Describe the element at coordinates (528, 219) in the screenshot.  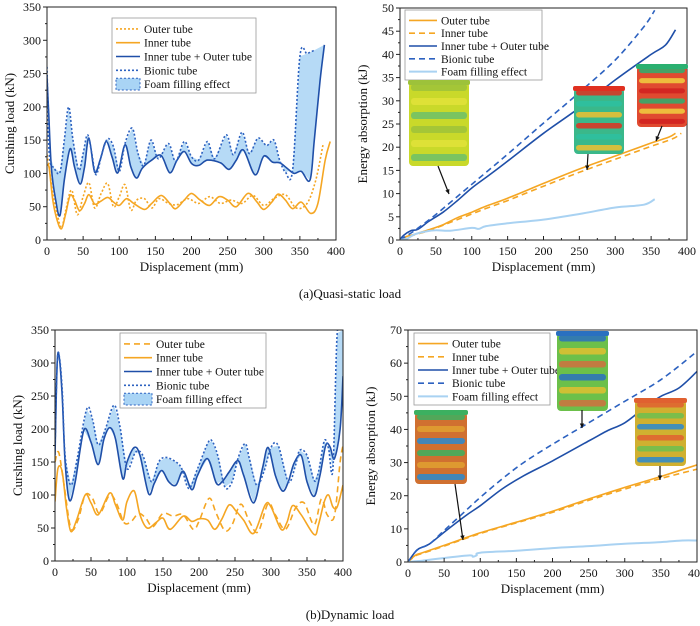
I see `series-foam-filling-effect` at that location.